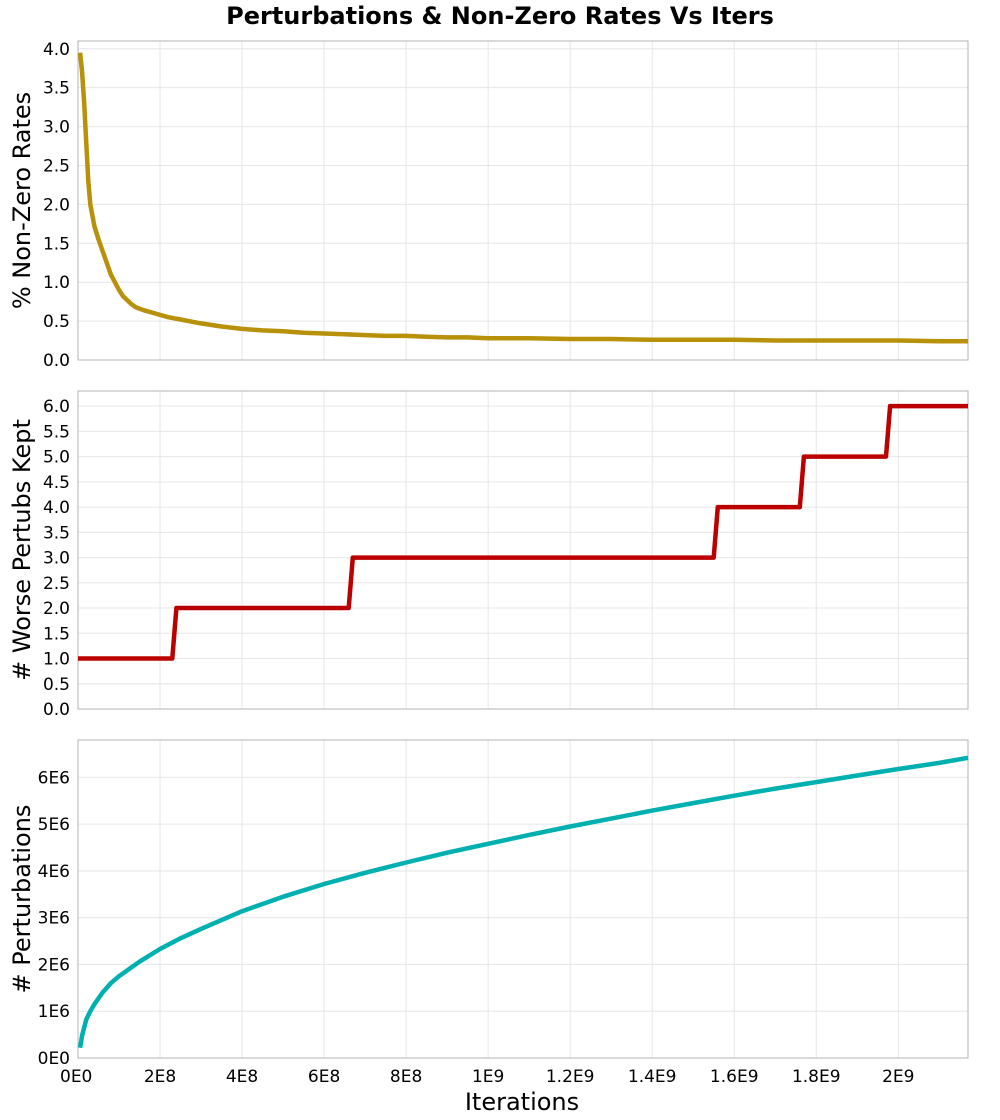  What do you see at coordinates (734, 1077) in the screenshot?
I see `x-tick-label: 1.6E9` at bounding box center [734, 1077].